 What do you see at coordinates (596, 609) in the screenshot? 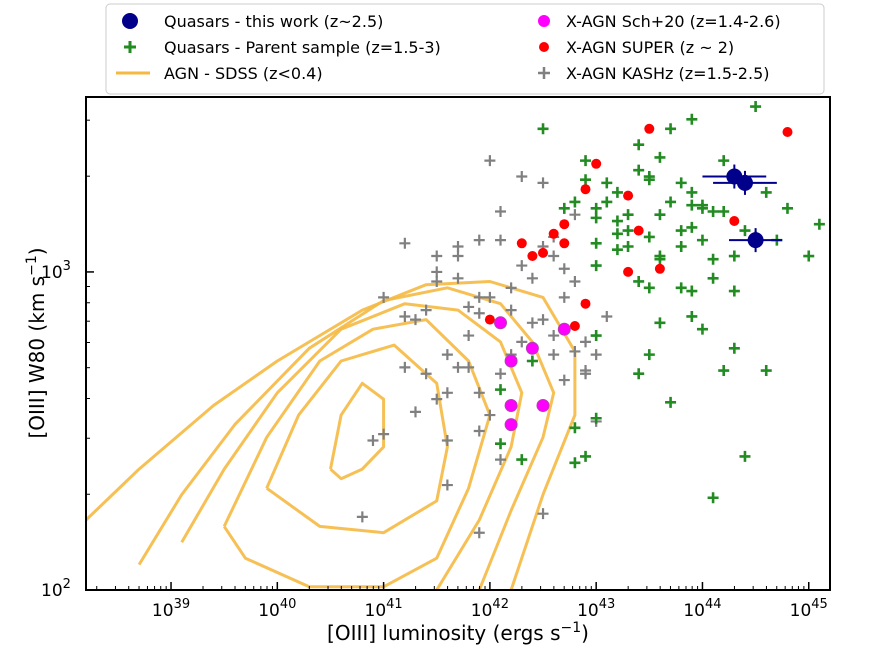
I see `x-tick-label-4: 1043` at bounding box center [596, 609].